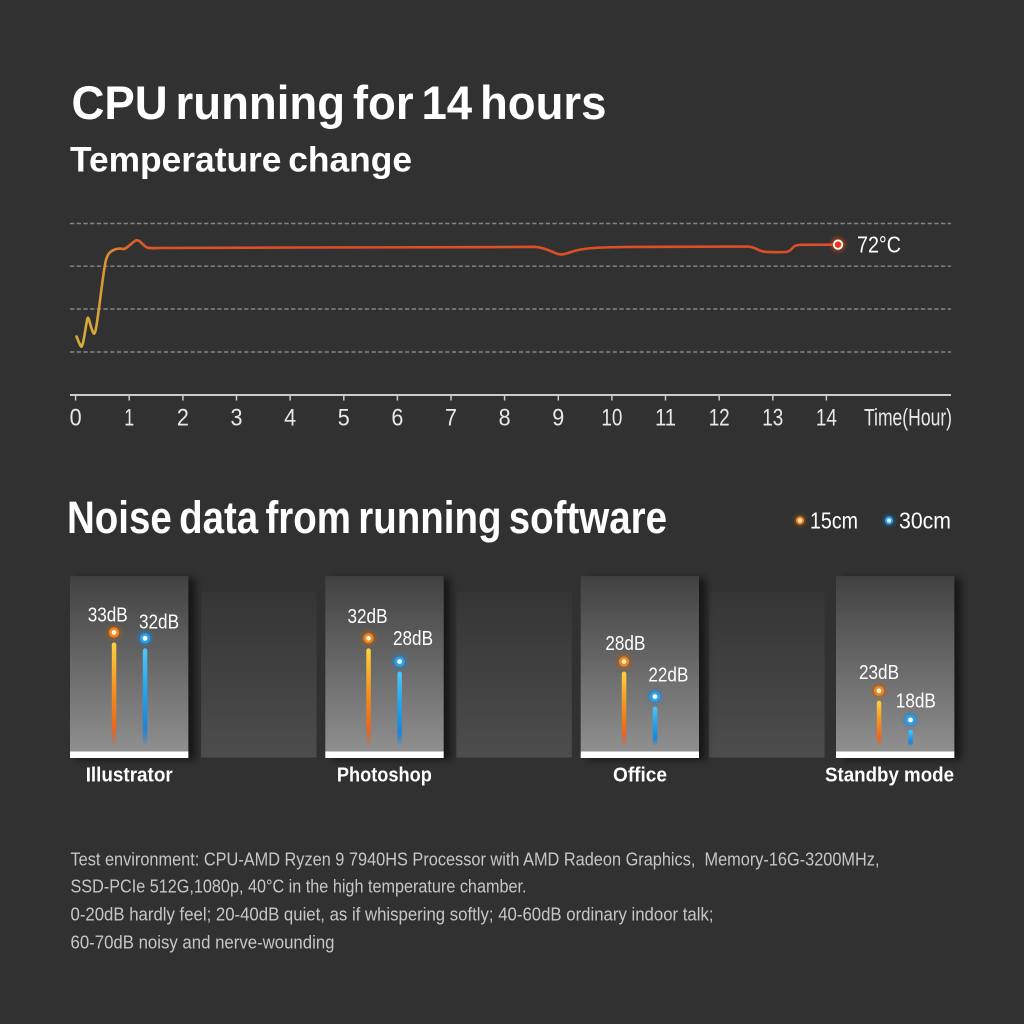 The height and width of the screenshot is (1024, 1024). What do you see at coordinates (558, 418) in the screenshot?
I see `svg-text: 9` at bounding box center [558, 418].